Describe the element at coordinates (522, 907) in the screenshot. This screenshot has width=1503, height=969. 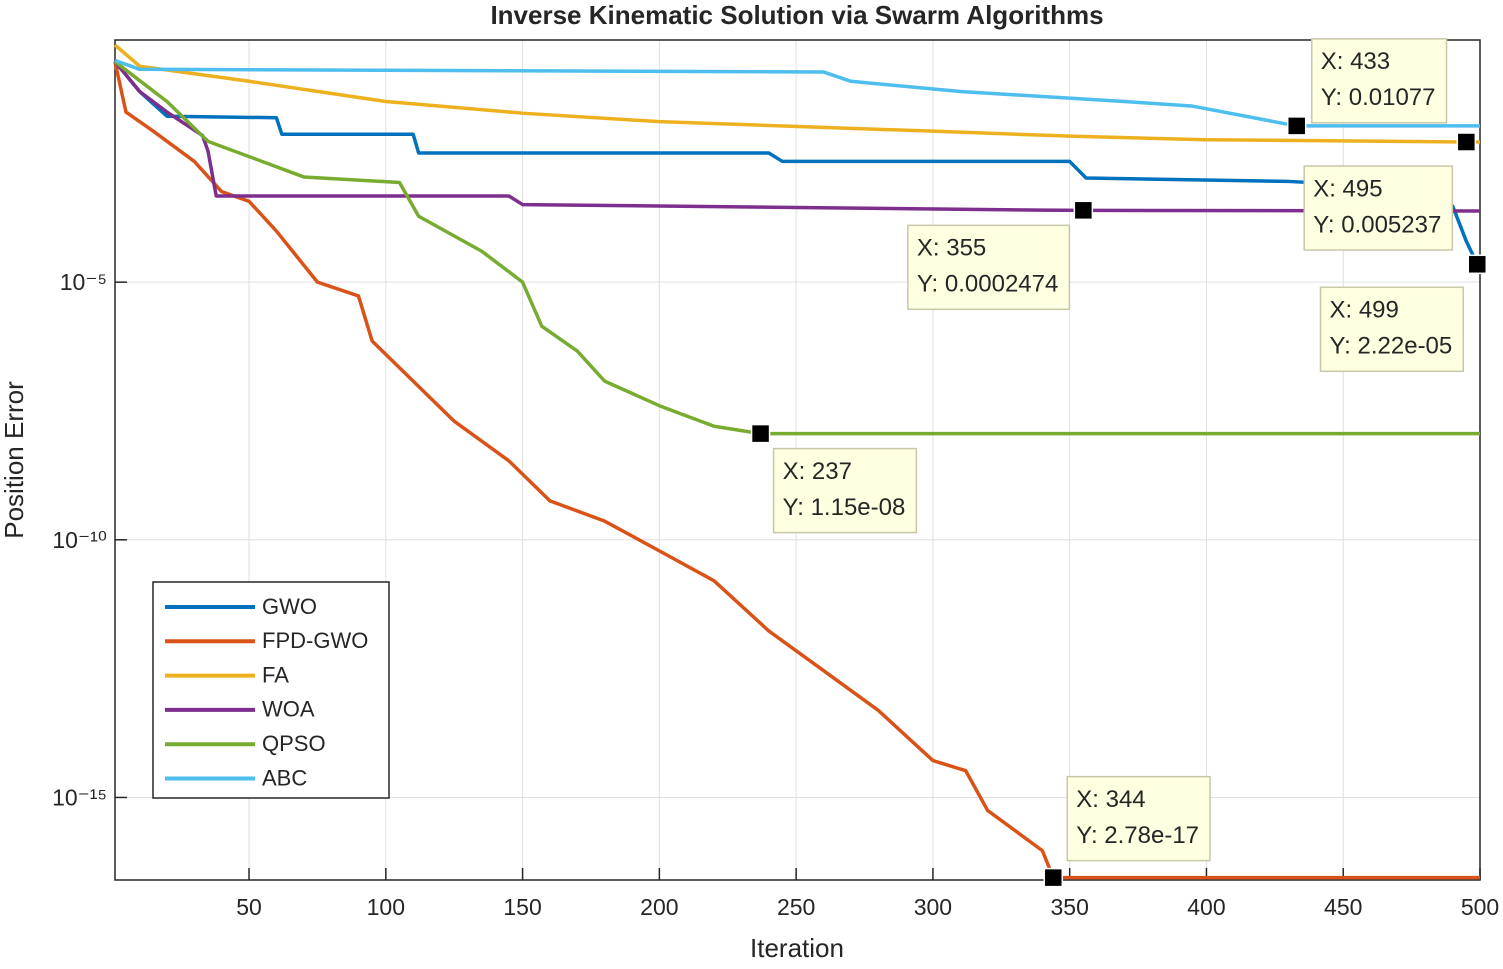
I see `x-tick-label: 150` at that location.